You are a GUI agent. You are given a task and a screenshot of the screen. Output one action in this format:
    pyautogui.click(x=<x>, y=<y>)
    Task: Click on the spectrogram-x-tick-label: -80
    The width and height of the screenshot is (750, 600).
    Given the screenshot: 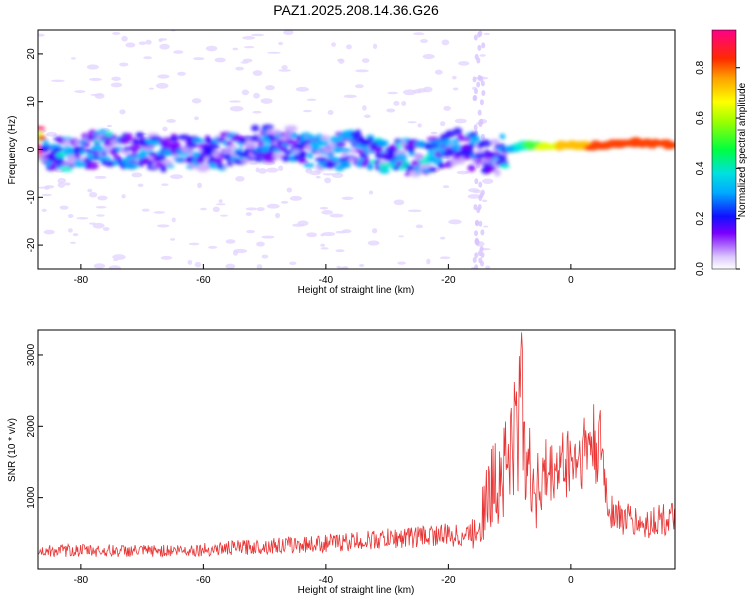 What is the action you would take?
    pyautogui.click(x=81, y=280)
    